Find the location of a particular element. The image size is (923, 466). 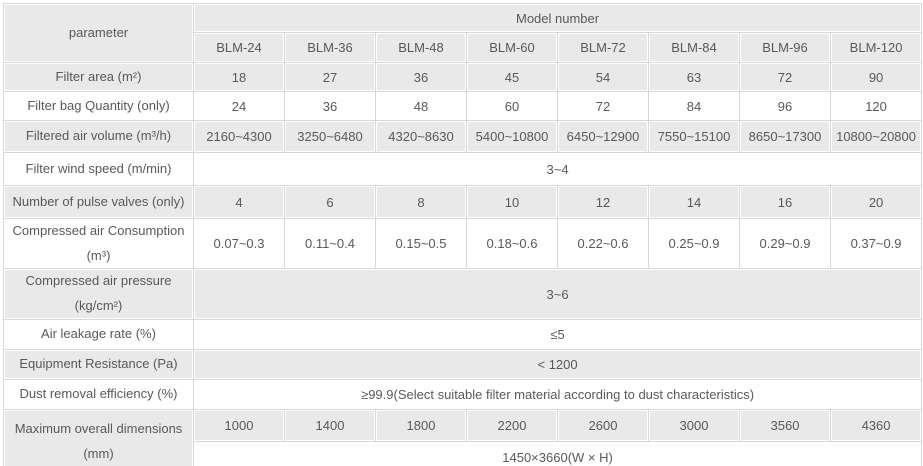

span-value-cell: < 1200 is located at coordinates (557, 364).